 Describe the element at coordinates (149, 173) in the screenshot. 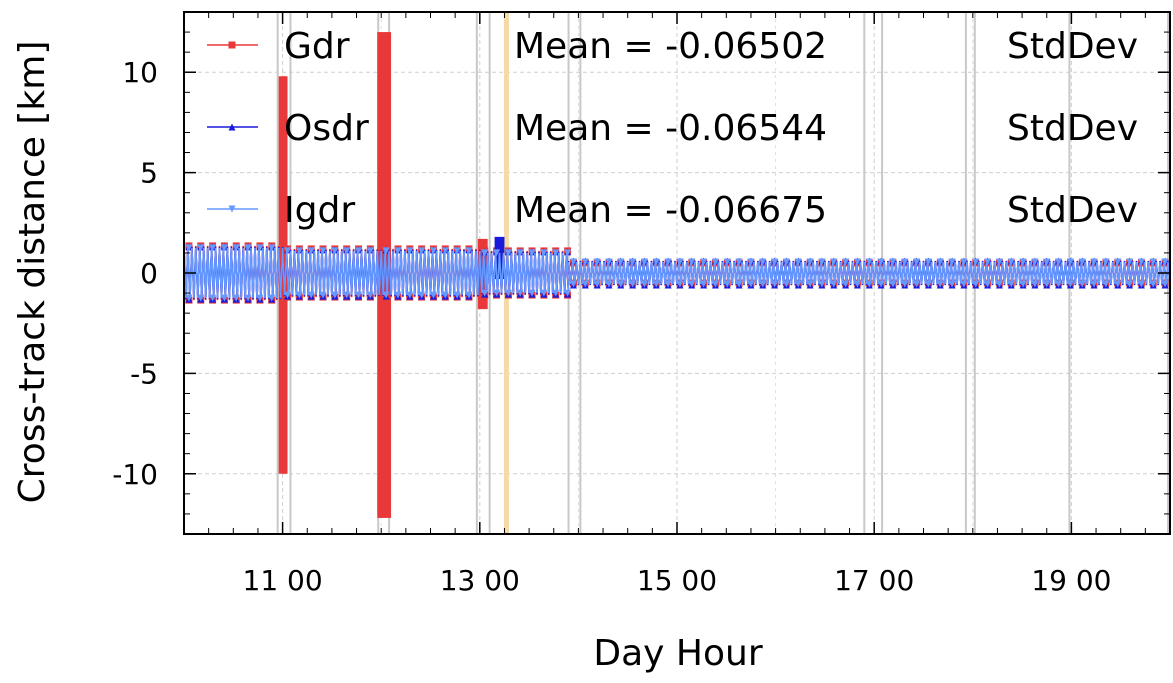

I see `y-tick-label: 5` at that location.